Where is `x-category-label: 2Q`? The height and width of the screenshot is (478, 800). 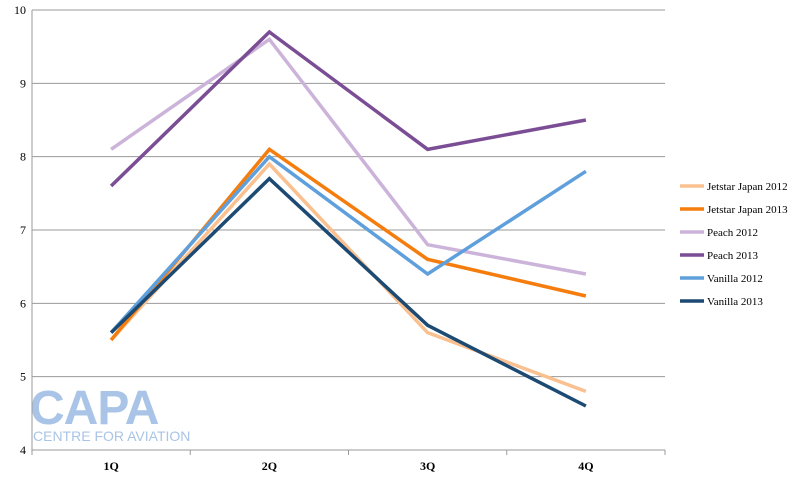 x-category-label: 2Q is located at coordinates (269, 466).